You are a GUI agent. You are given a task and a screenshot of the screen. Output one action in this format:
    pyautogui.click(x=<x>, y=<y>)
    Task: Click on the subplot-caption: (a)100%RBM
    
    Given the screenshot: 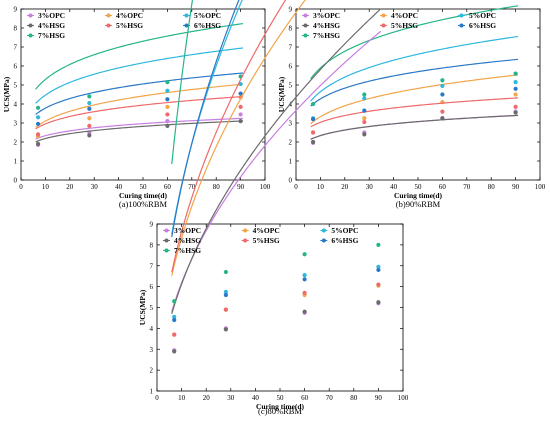 What is the action you would take?
    pyautogui.click(x=143, y=204)
    